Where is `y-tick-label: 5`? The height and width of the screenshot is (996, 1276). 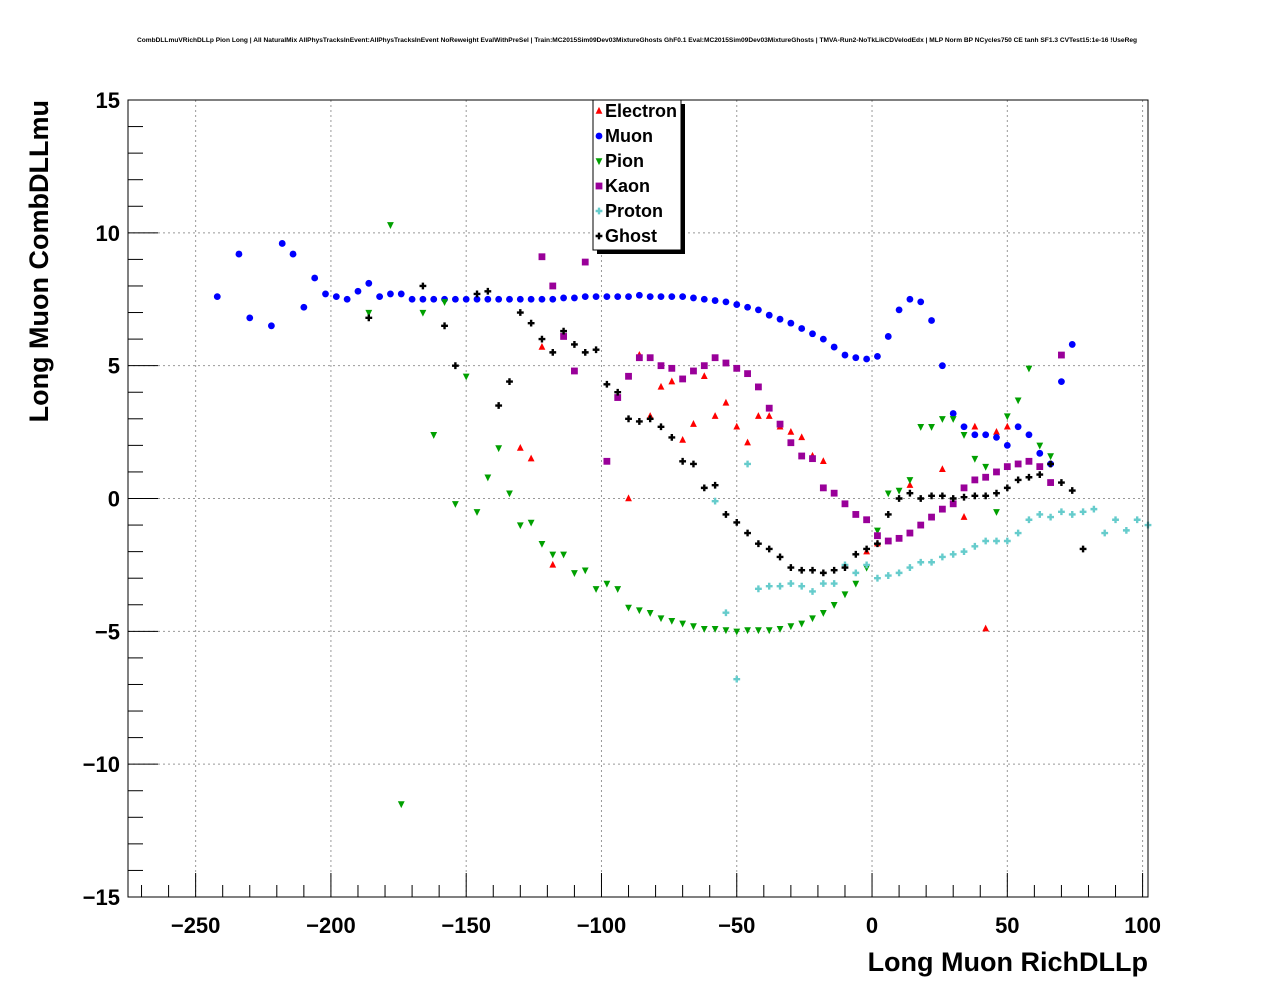
y-tick-label: 5 is located at coordinates (114, 366).